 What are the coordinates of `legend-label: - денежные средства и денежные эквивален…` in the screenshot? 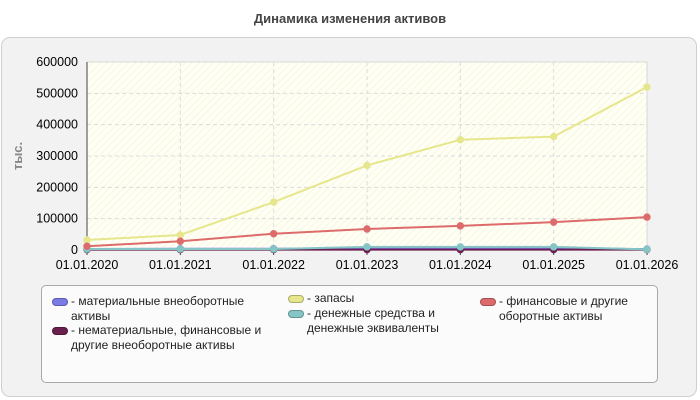 It's located at (373, 320).